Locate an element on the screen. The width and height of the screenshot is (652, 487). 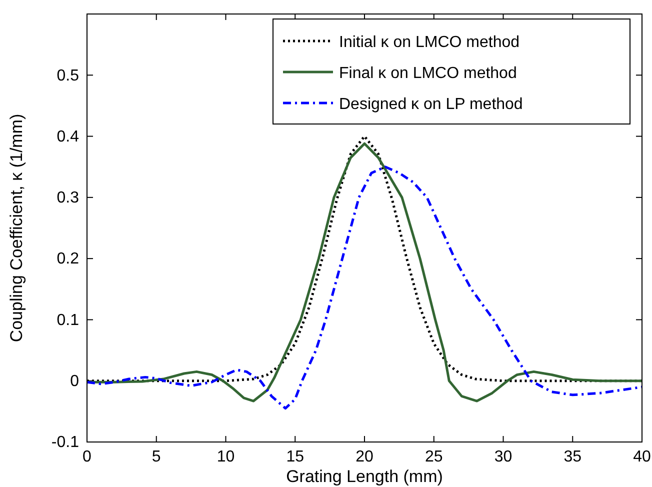
legend-label: Initial κ on LMCO method is located at coordinates (429, 42).